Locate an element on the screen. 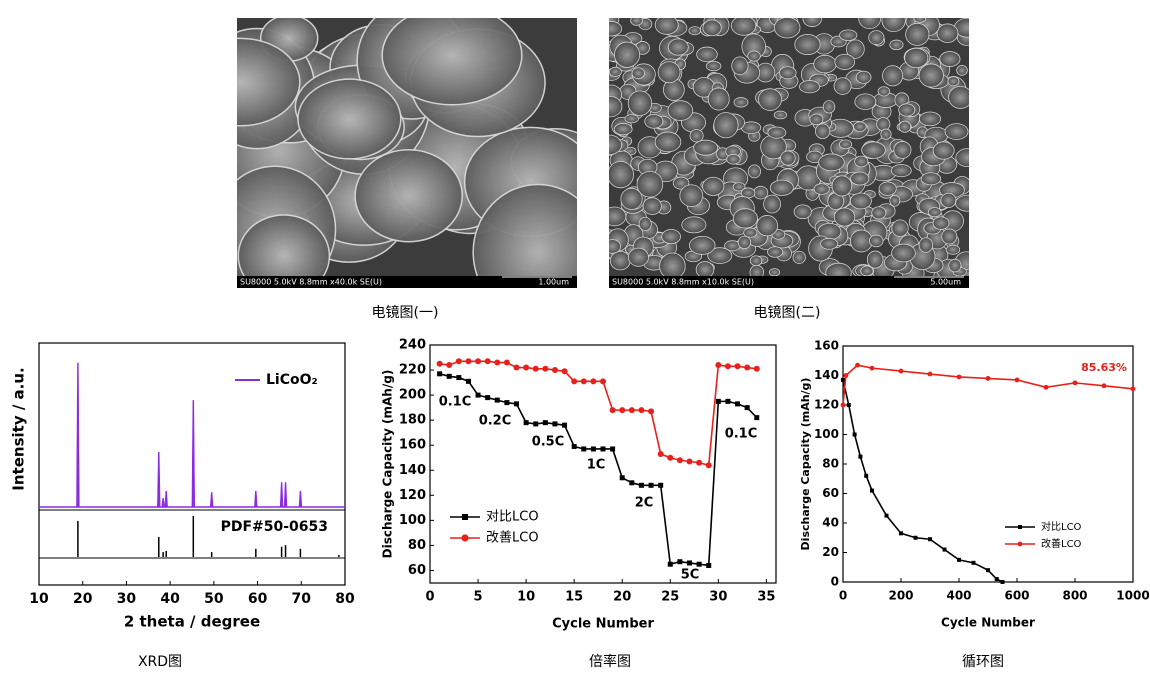 This screenshot has height=695, width=1150. annotation: 0.1C is located at coordinates (741, 434).